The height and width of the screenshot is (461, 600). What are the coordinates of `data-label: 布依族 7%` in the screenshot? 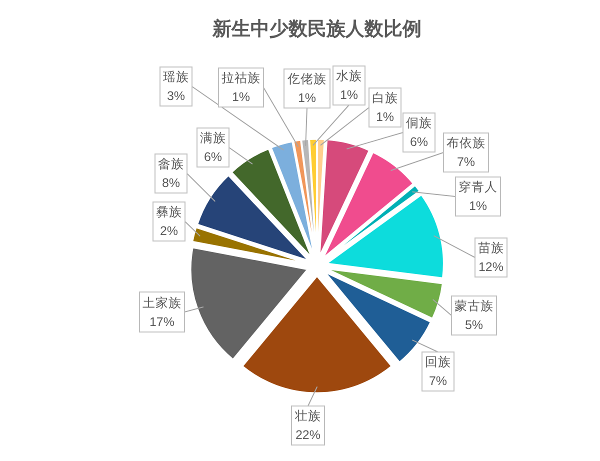 It's located at (466, 152).